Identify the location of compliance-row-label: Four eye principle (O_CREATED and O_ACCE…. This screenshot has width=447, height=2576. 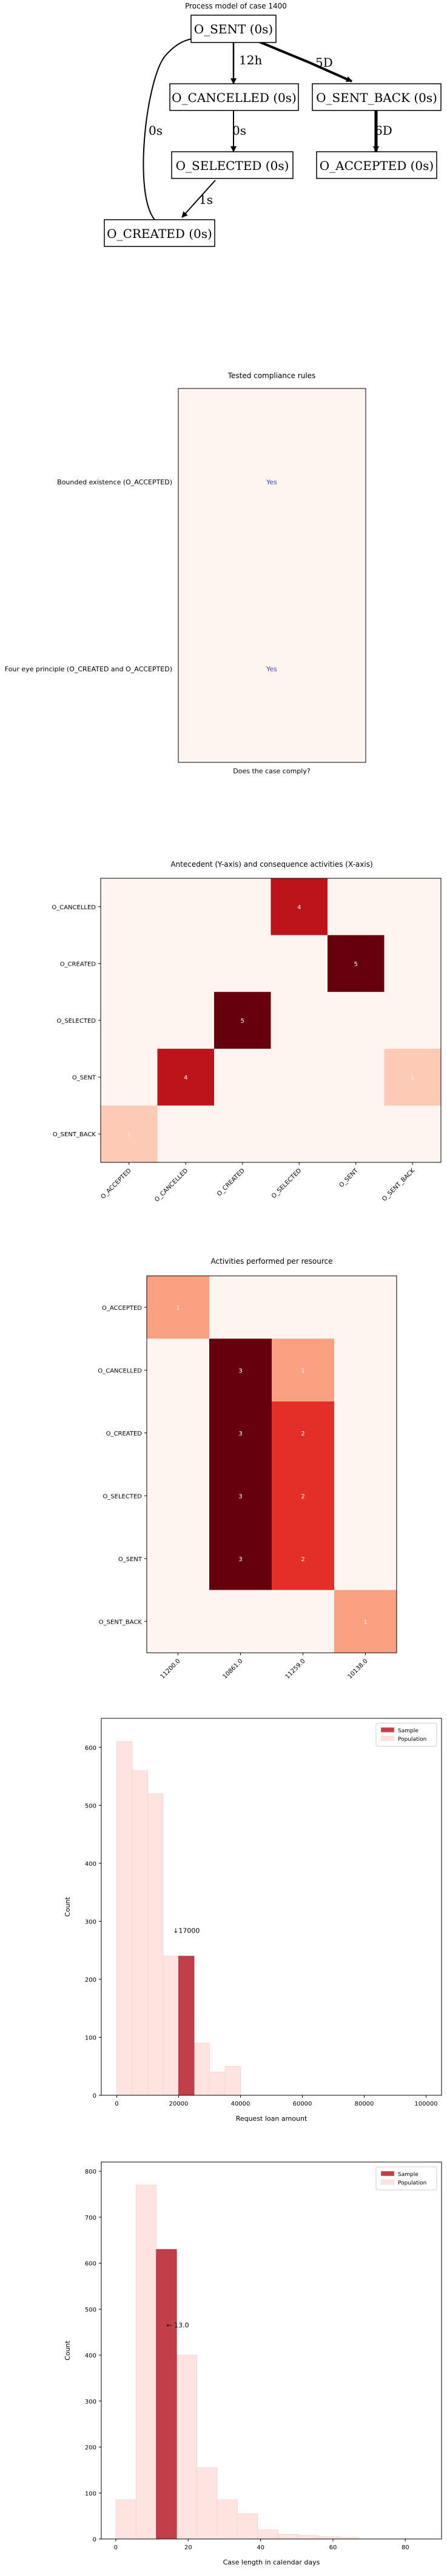
(88, 669).